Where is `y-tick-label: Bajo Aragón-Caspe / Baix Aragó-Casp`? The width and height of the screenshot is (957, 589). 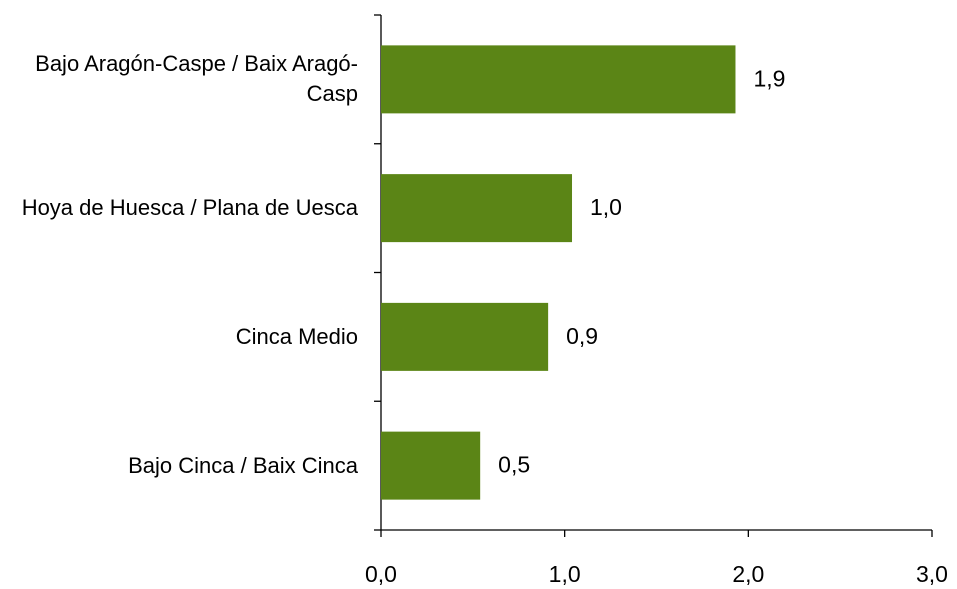 y-tick-label: Bajo Aragón-Caspe / Baix Aragó-Casp is located at coordinates (196, 79).